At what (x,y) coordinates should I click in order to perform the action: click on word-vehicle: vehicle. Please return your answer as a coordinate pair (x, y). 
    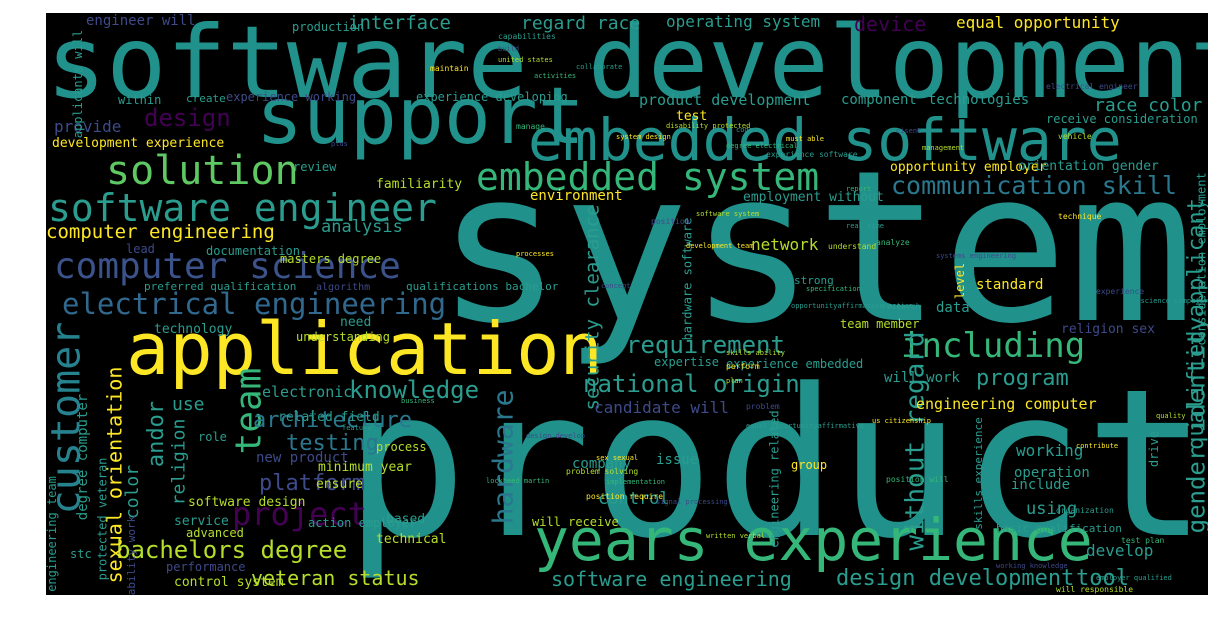
    Looking at the image, I should click on (1075, 136).